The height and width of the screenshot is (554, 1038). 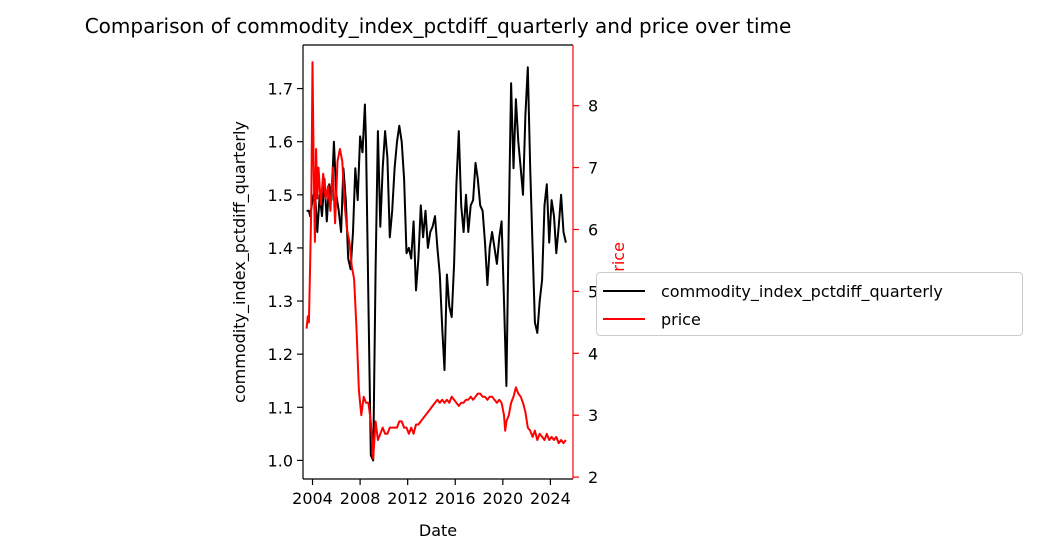 I want to click on right-y-tick-label: 4, so click(x=593, y=353).